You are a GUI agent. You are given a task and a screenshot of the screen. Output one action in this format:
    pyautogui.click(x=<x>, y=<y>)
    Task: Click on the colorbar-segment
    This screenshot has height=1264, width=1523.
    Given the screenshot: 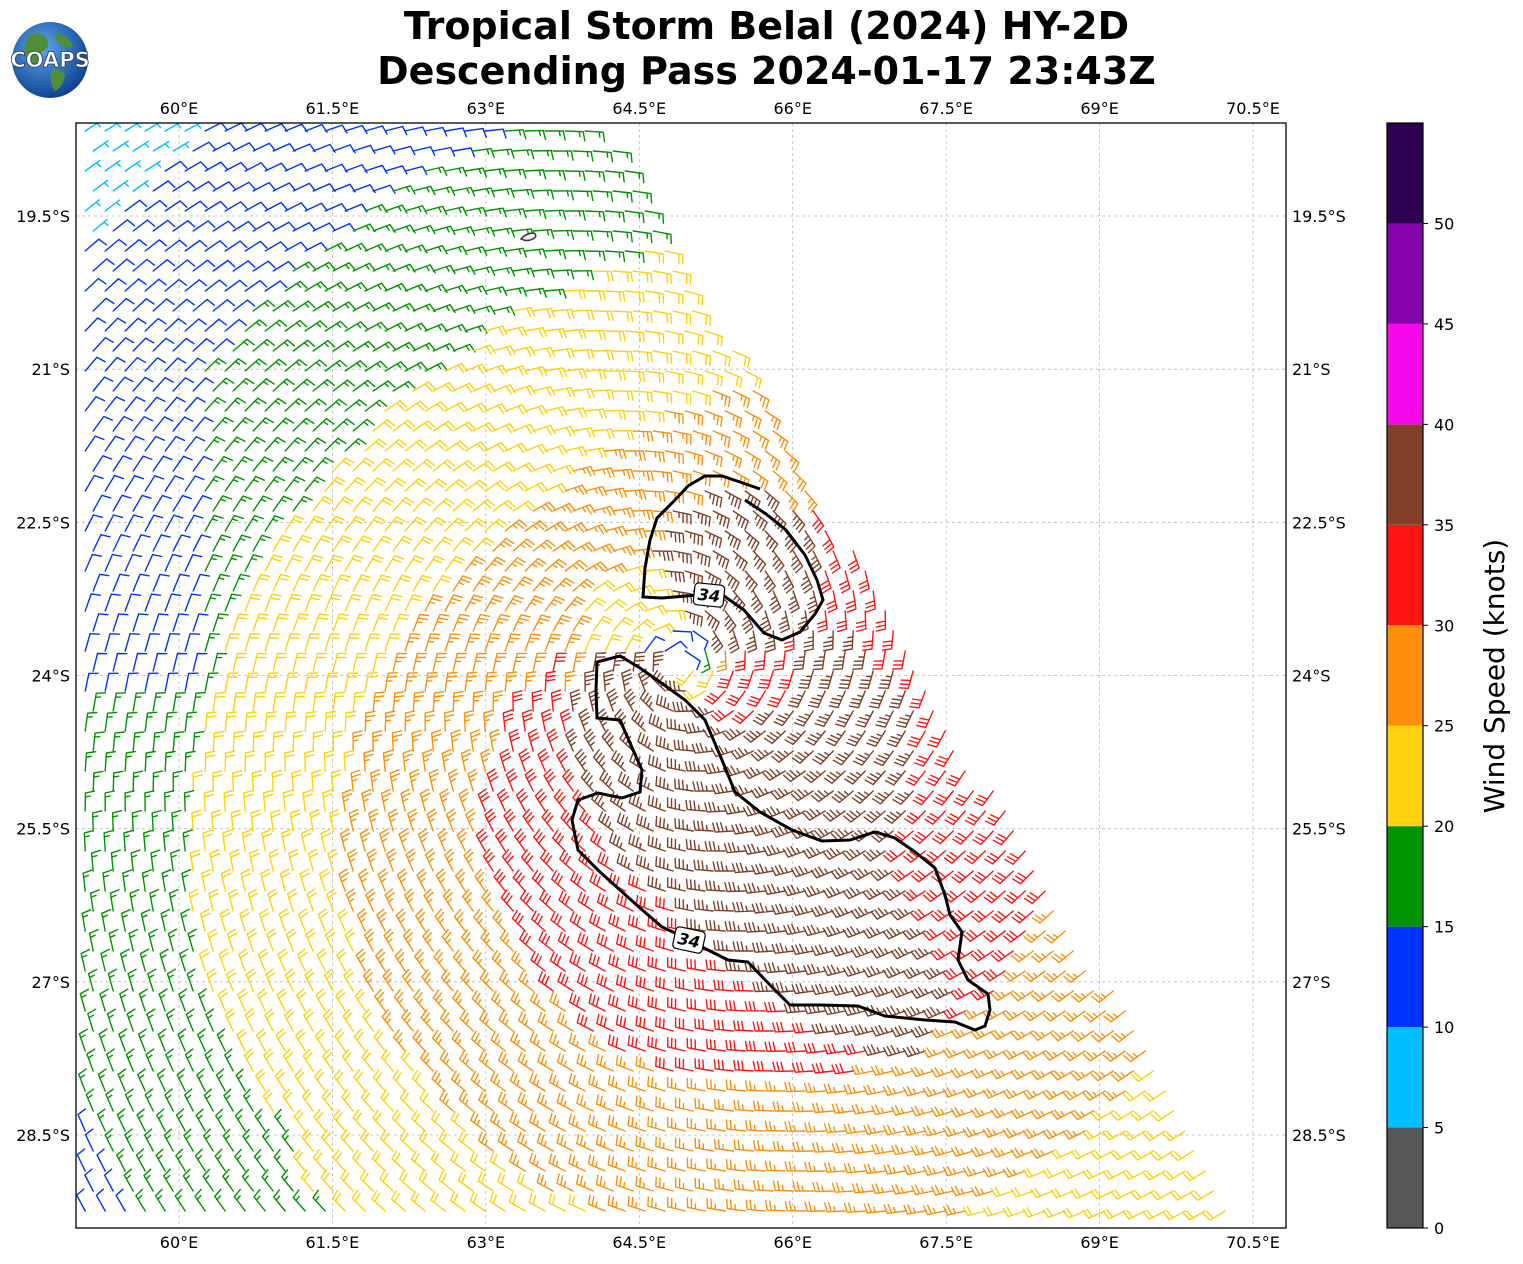 What is the action you would take?
    pyautogui.click(x=1405, y=977)
    